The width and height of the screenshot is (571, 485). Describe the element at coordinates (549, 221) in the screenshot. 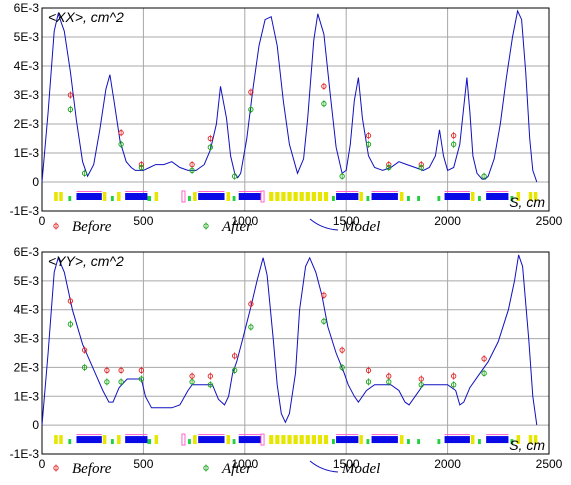

I see `x-tick-label: 2500` at that location.